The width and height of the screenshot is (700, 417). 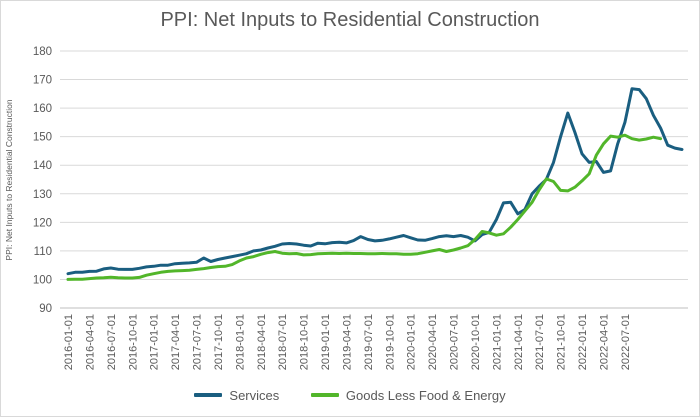 I want to click on x-tick-label: 2020-04-01, so click(x=433, y=342).